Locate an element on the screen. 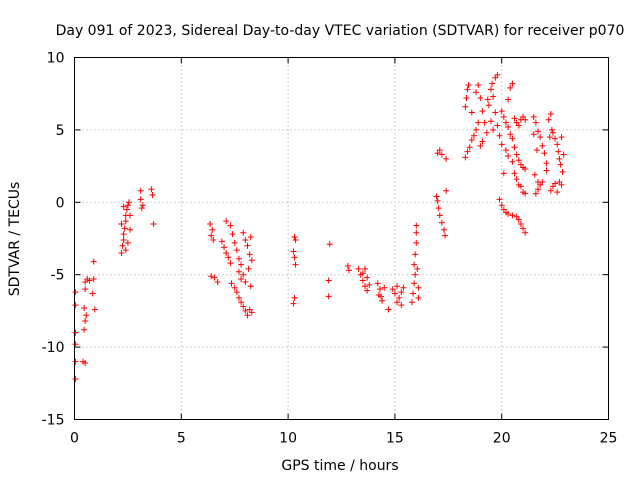  x-axis-label: GPS time / hours is located at coordinates (339, 466).